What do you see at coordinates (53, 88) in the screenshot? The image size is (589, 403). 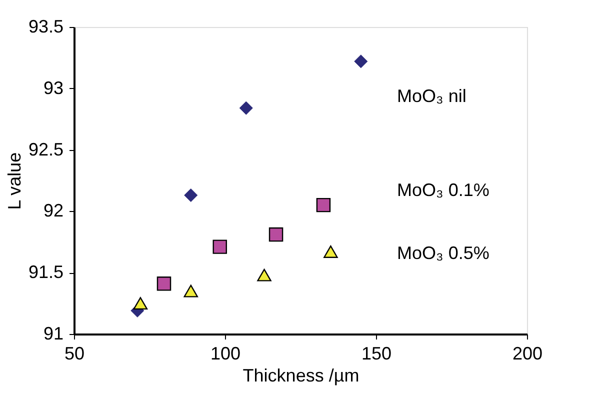 I see `y-tick-label: 93` at bounding box center [53, 88].